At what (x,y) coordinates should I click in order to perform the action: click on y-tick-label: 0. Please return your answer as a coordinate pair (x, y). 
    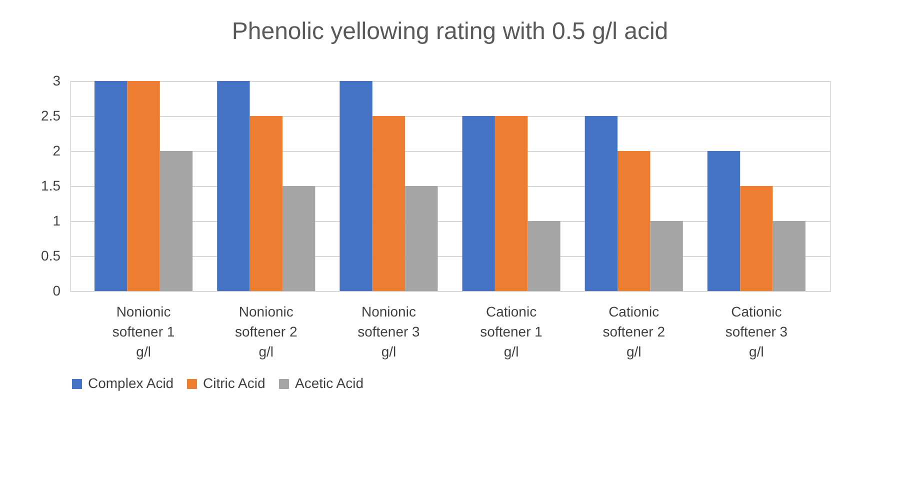
    Looking at the image, I should click on (56, 290).